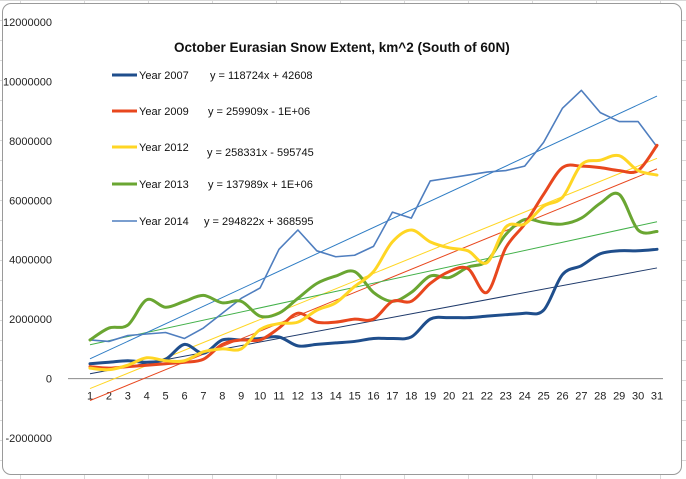 The height and width of the screenshot is (479, 686). I want to click on x-tick-label: 12, so click(298, 397).